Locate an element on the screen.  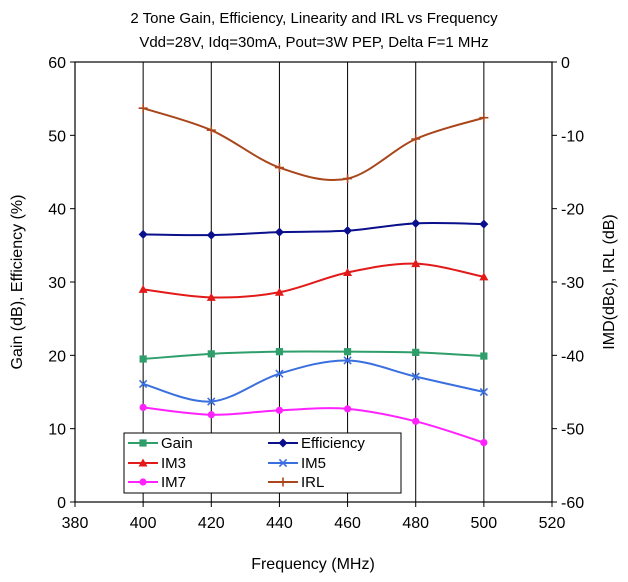
x-tick-label: 400 is located at coordinates (143, 523).